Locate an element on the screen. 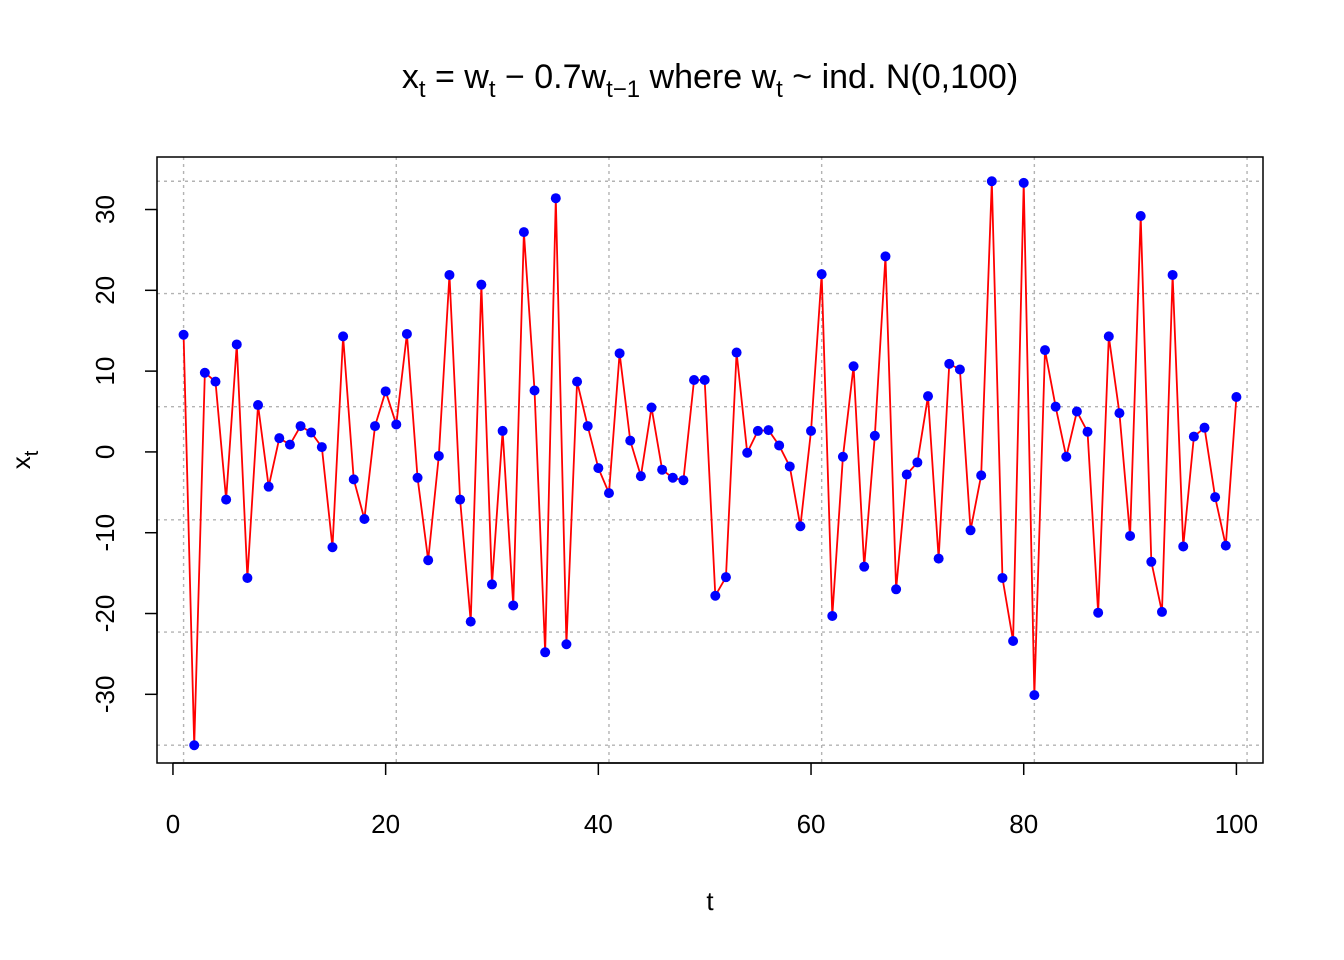  title-sub-xt: t is located at coordinates (422, 89).